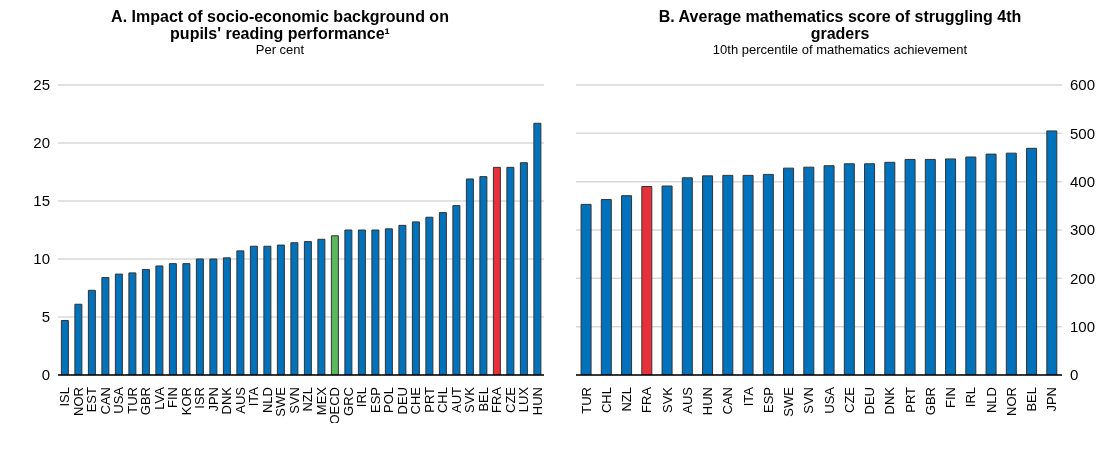 The width and height of the screenshot is (1120, 454). Describe the element at coordinates (45, 375) in the screenshot. I see `y-tick-label: 0` at that location.